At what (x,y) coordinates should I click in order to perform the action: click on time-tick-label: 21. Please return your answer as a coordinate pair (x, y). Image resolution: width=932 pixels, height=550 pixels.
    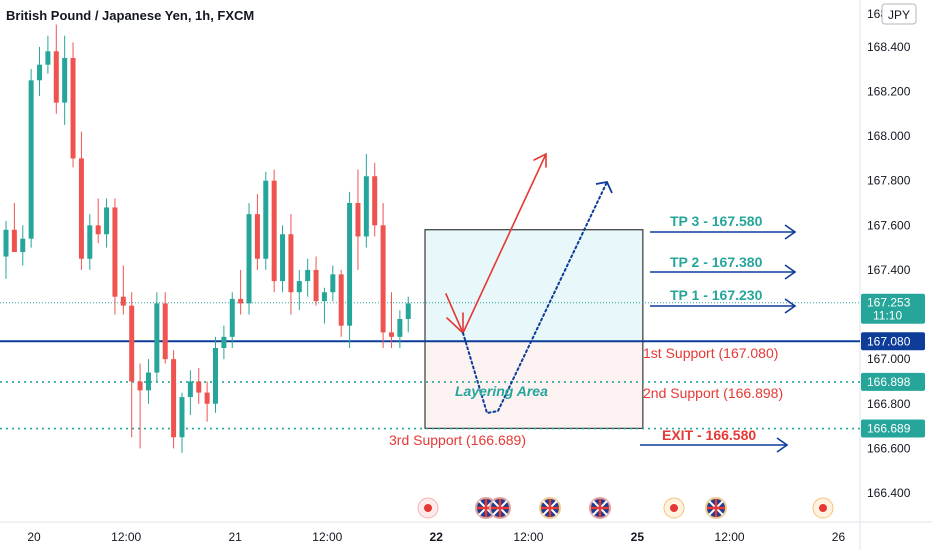
    Looking at the image, I should click on (235, 537).